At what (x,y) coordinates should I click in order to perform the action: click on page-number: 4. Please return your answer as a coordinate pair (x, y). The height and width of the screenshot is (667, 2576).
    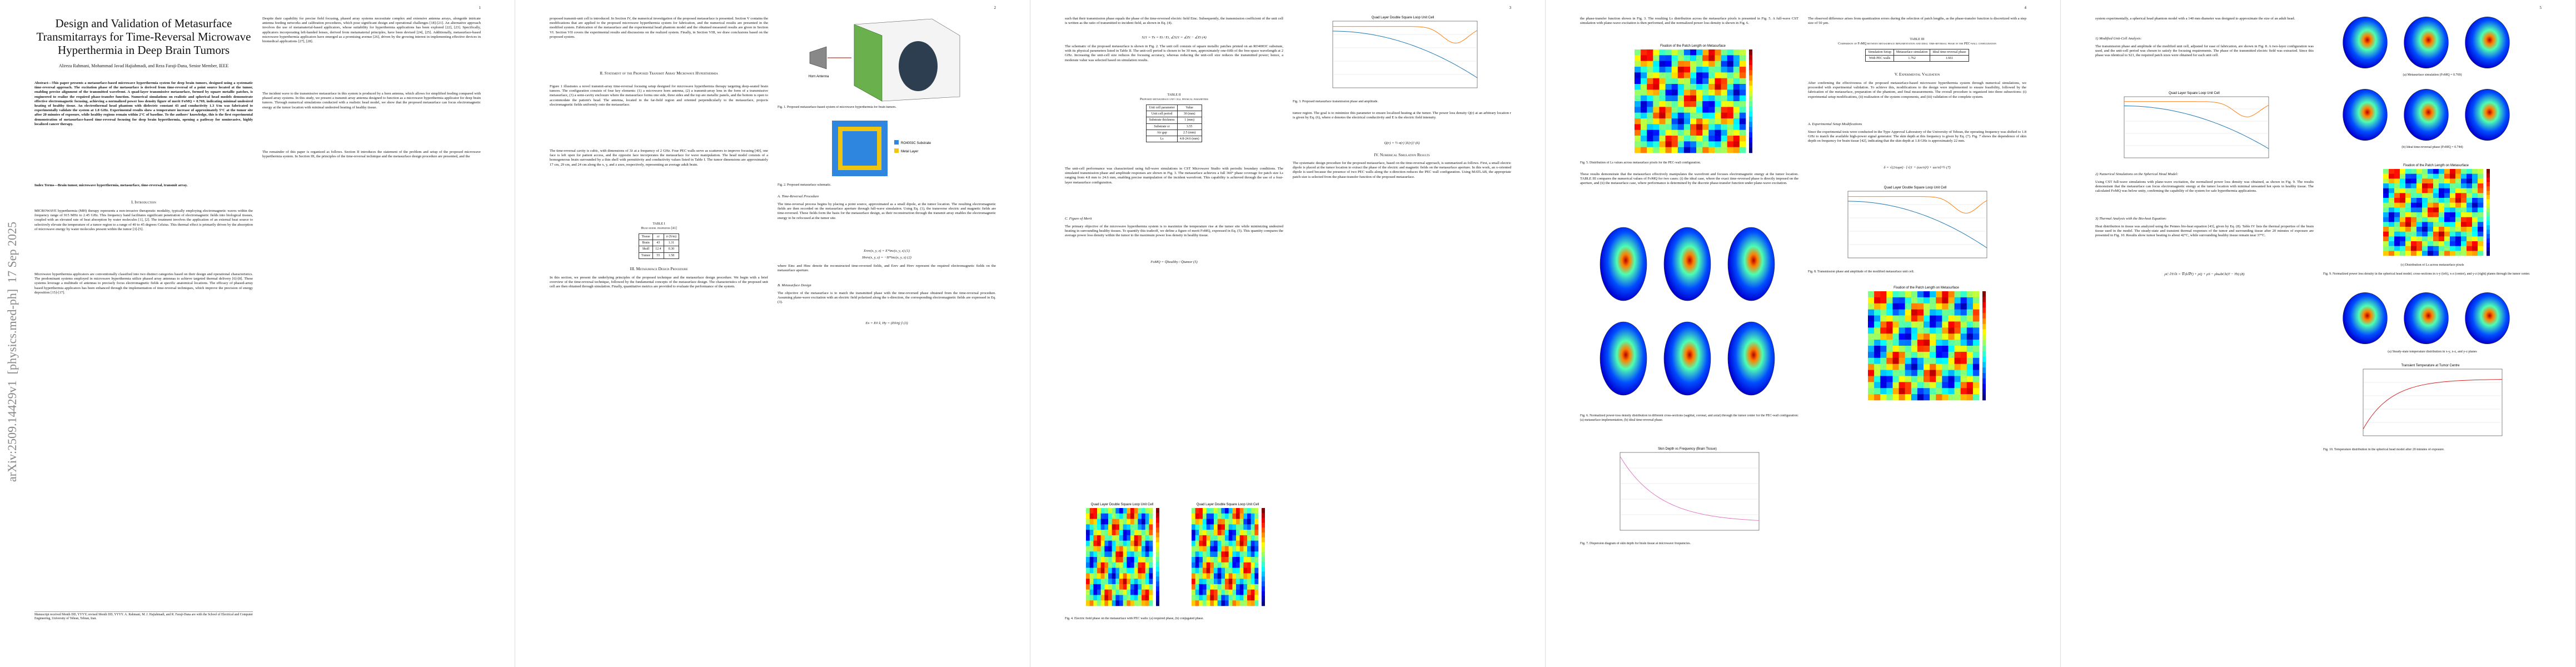
    Looking at the image, I should click on (2025, 8).